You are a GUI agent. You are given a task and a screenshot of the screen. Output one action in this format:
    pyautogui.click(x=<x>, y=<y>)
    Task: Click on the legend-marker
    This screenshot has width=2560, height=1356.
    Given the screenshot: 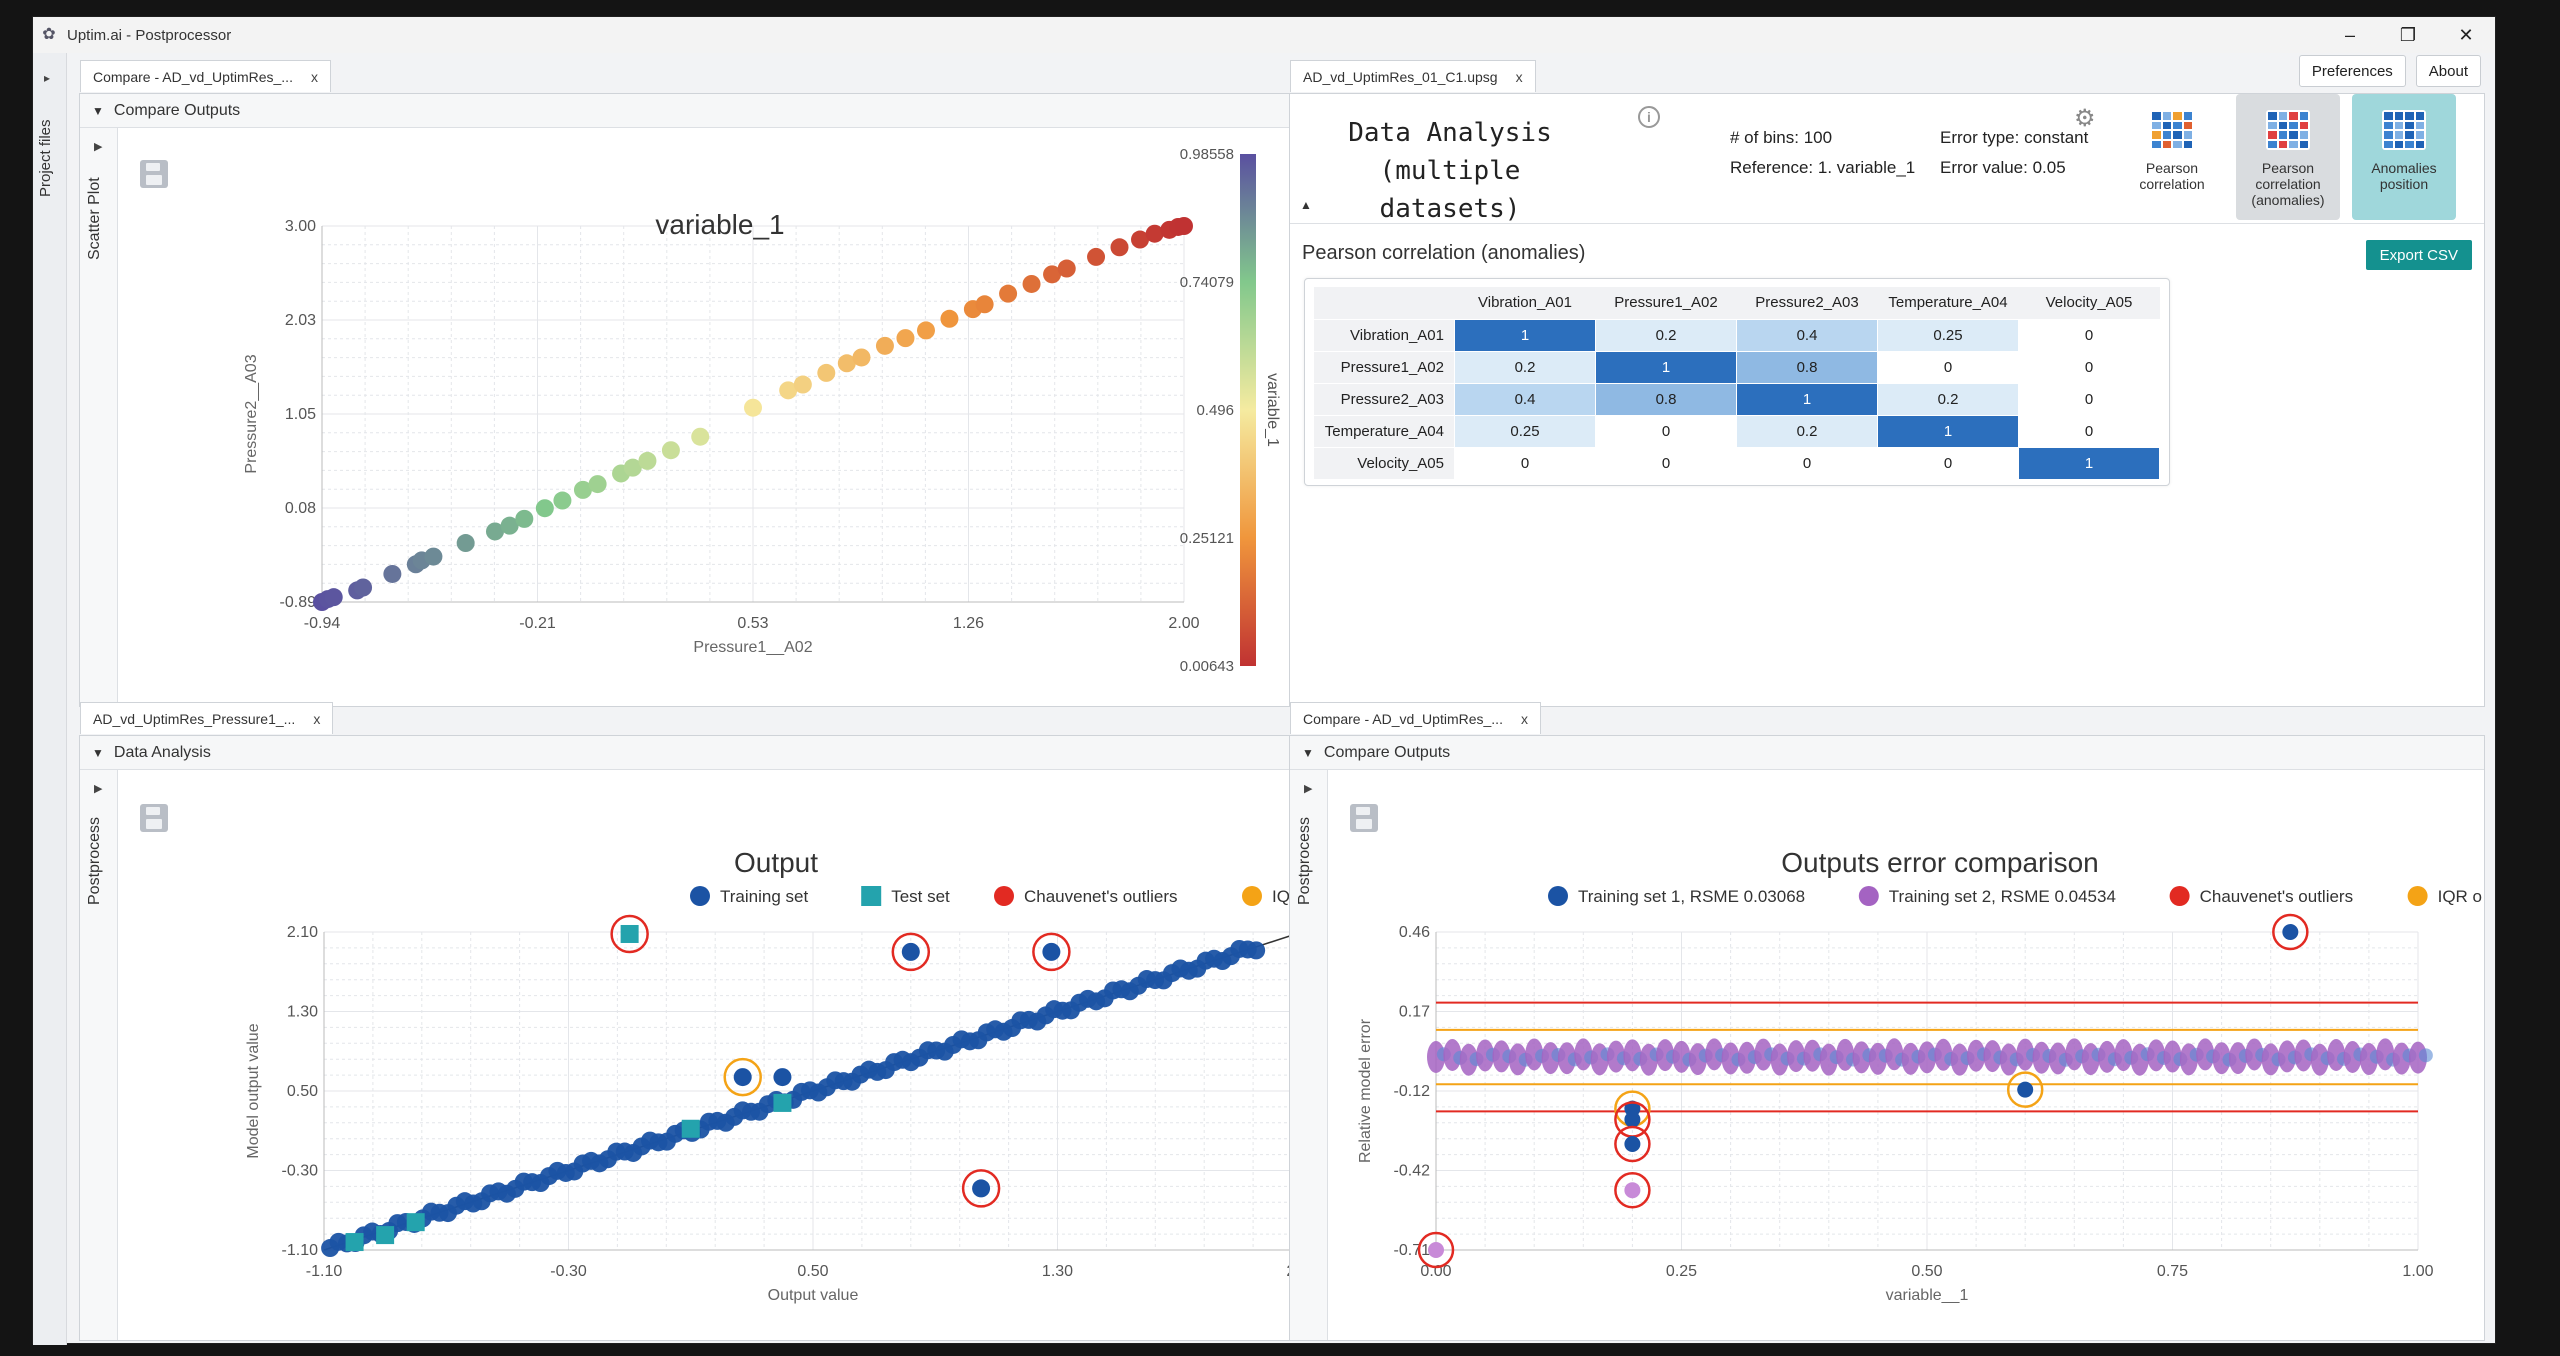 What is the action you would take?
    pyautogui.click(x=1252, y=896)
    